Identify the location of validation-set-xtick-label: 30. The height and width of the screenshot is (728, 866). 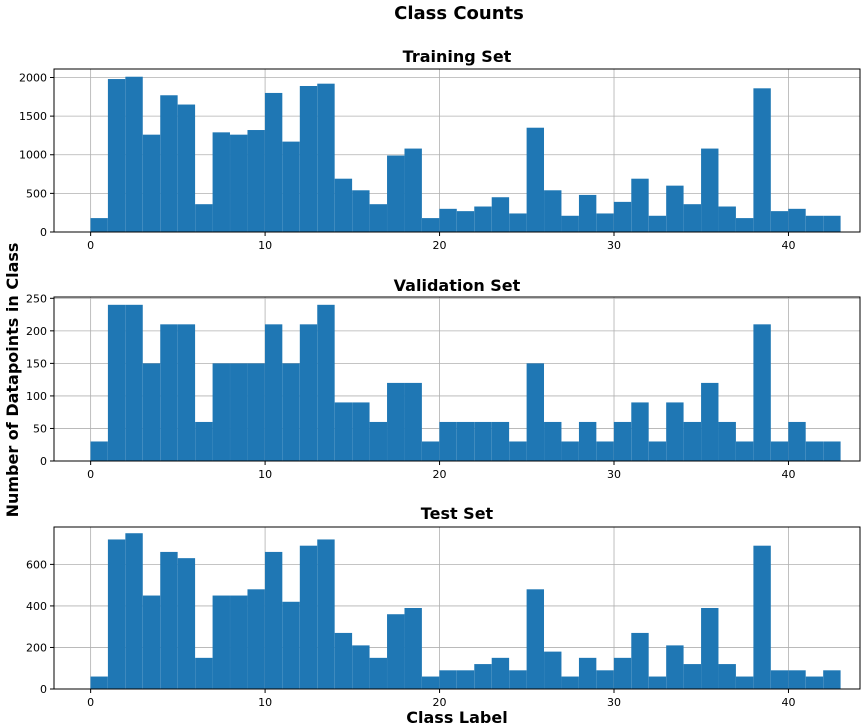
(614, 474).